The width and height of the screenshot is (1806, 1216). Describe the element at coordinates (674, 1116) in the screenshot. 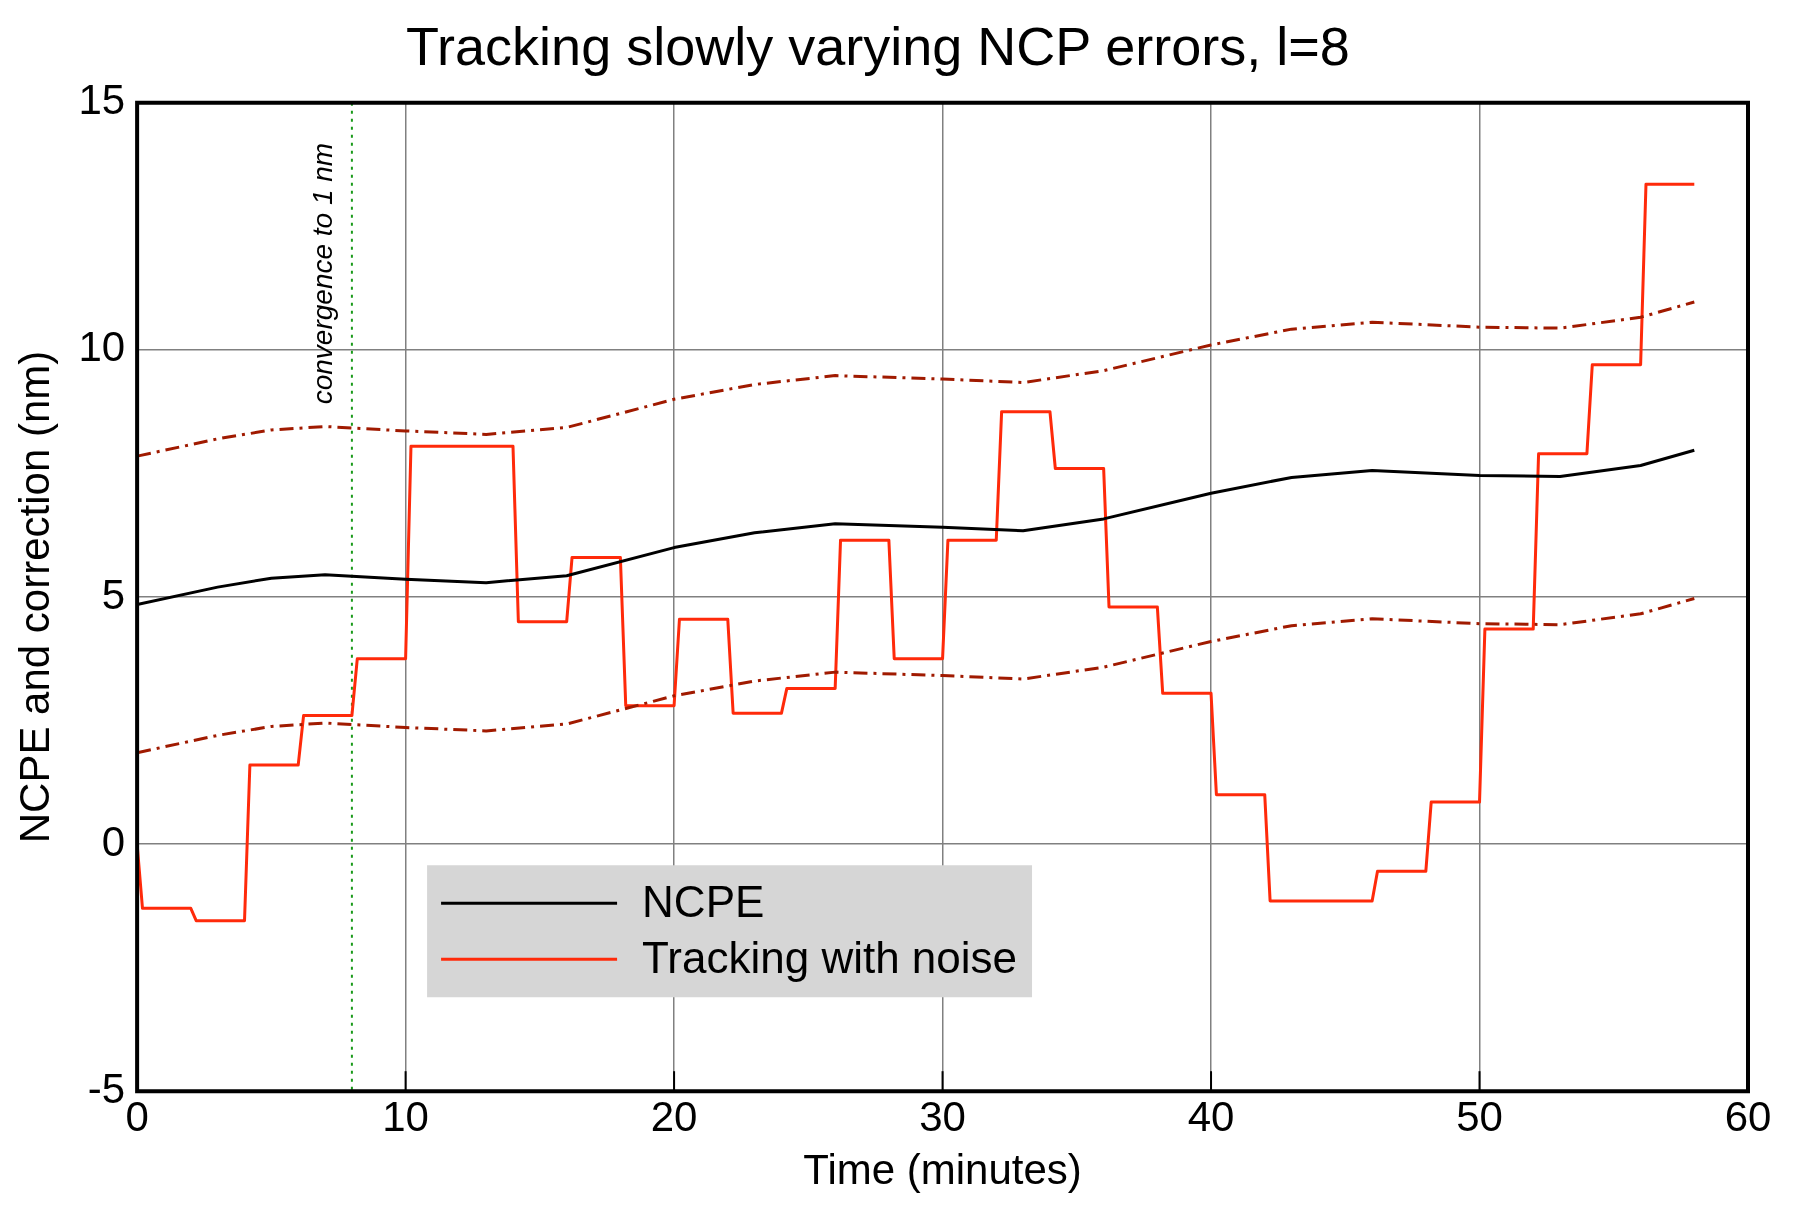

I see `x-tick-label: 20` at that location.